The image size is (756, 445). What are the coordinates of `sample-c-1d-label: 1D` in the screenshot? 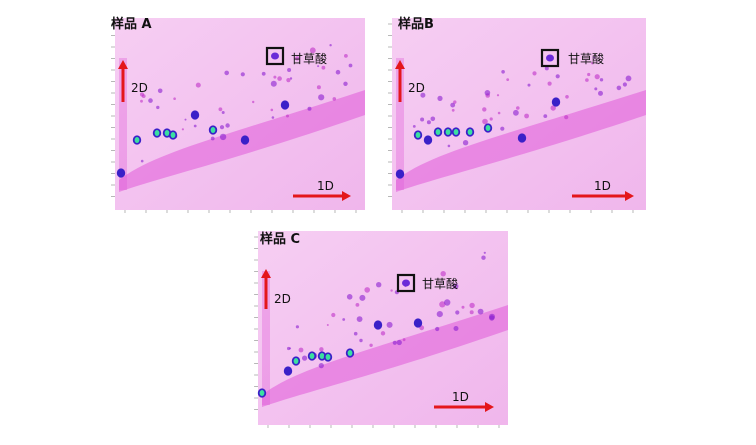 It's located at (460, 397).